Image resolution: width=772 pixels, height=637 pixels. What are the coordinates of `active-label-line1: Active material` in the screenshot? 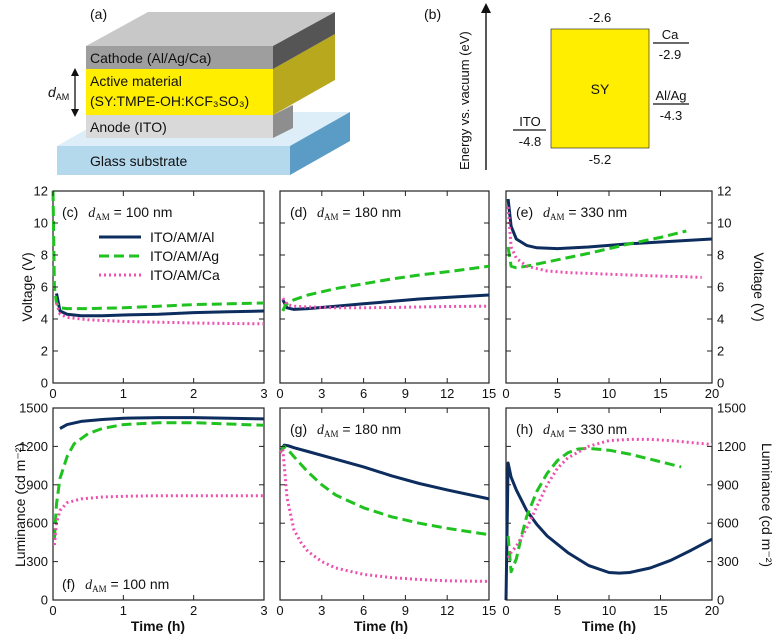 It's located at (136, 81).